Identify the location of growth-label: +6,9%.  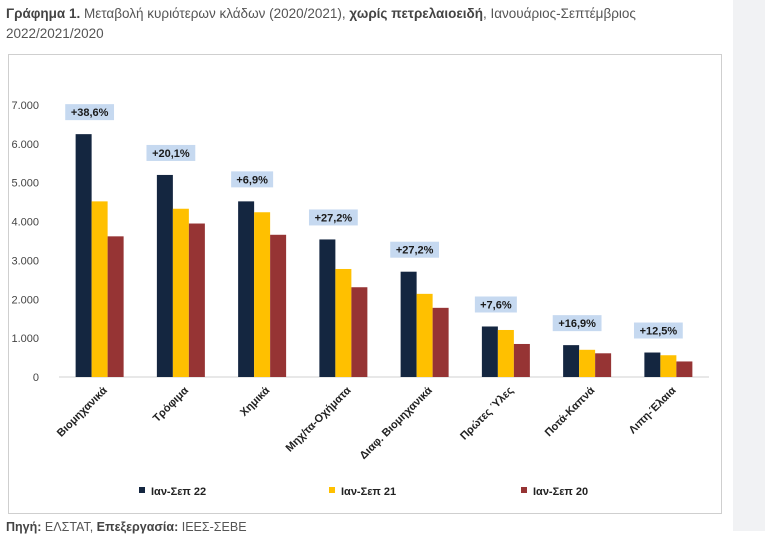
(252, 180).